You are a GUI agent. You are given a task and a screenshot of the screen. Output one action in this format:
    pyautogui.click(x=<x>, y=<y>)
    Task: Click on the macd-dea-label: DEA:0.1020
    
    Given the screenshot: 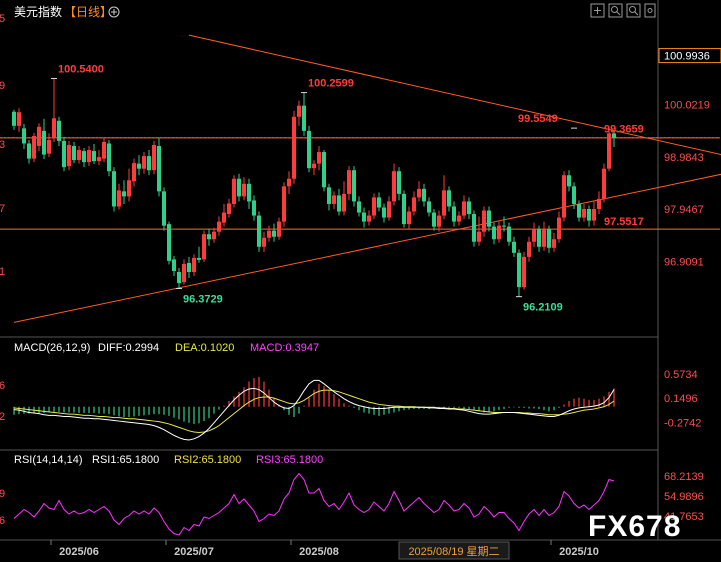 What is the action you would take?
    pyautogui.click(x=204, y=348)
    